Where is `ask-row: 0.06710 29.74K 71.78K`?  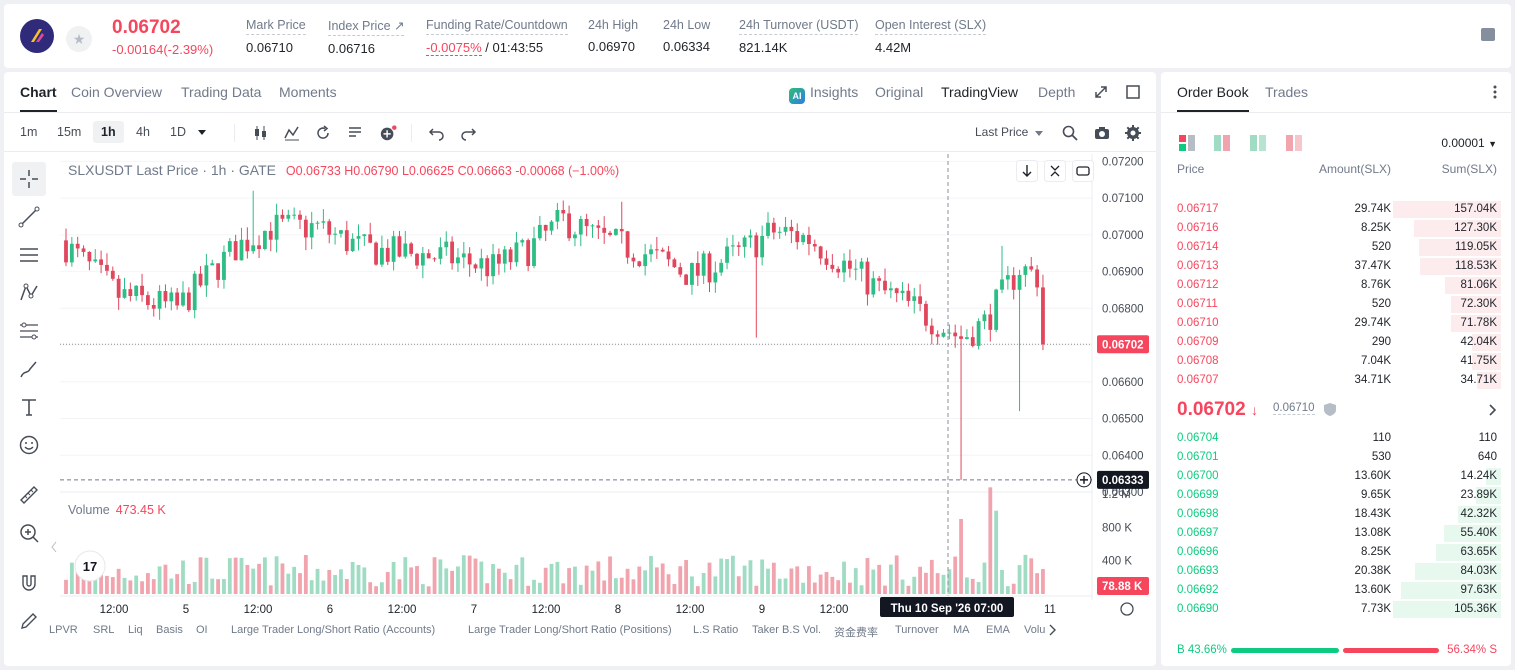 ask-row: 0.06710 29.74K 71.78K is located at coordinates (1336, 323).